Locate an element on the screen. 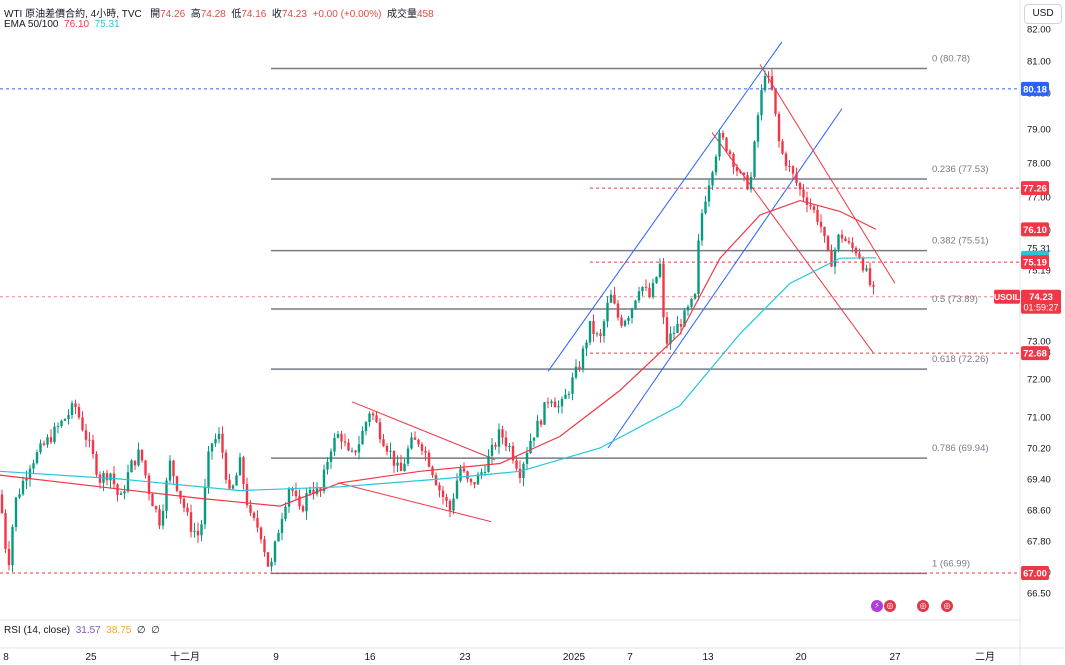 This screenshot has width=1065, height=665. ema50-value: 76.10 is located at coordinates (77, 24).